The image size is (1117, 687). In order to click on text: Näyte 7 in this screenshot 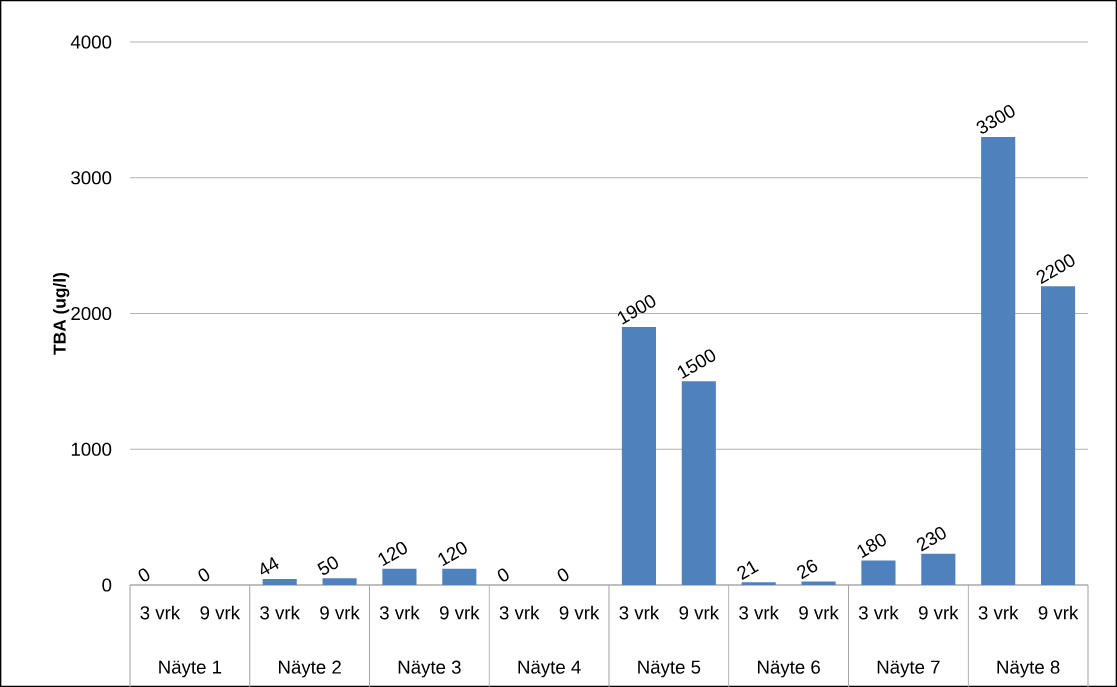, I will do `click(908, 669)`.